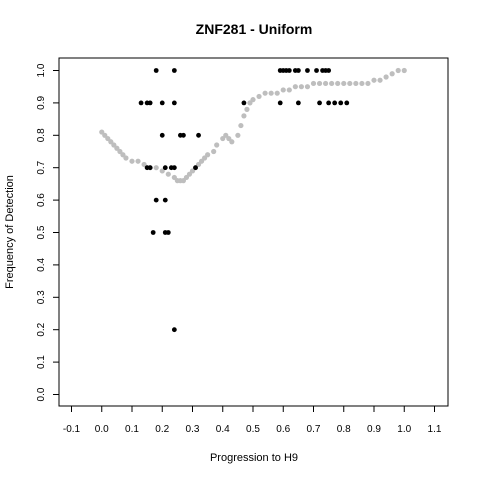 This screenshot has width=480, height=480. What do you see at coordinates (102, 429) in the screenshot?
I see `x-tick-label: 0.0` at bounding box center [102, 429].